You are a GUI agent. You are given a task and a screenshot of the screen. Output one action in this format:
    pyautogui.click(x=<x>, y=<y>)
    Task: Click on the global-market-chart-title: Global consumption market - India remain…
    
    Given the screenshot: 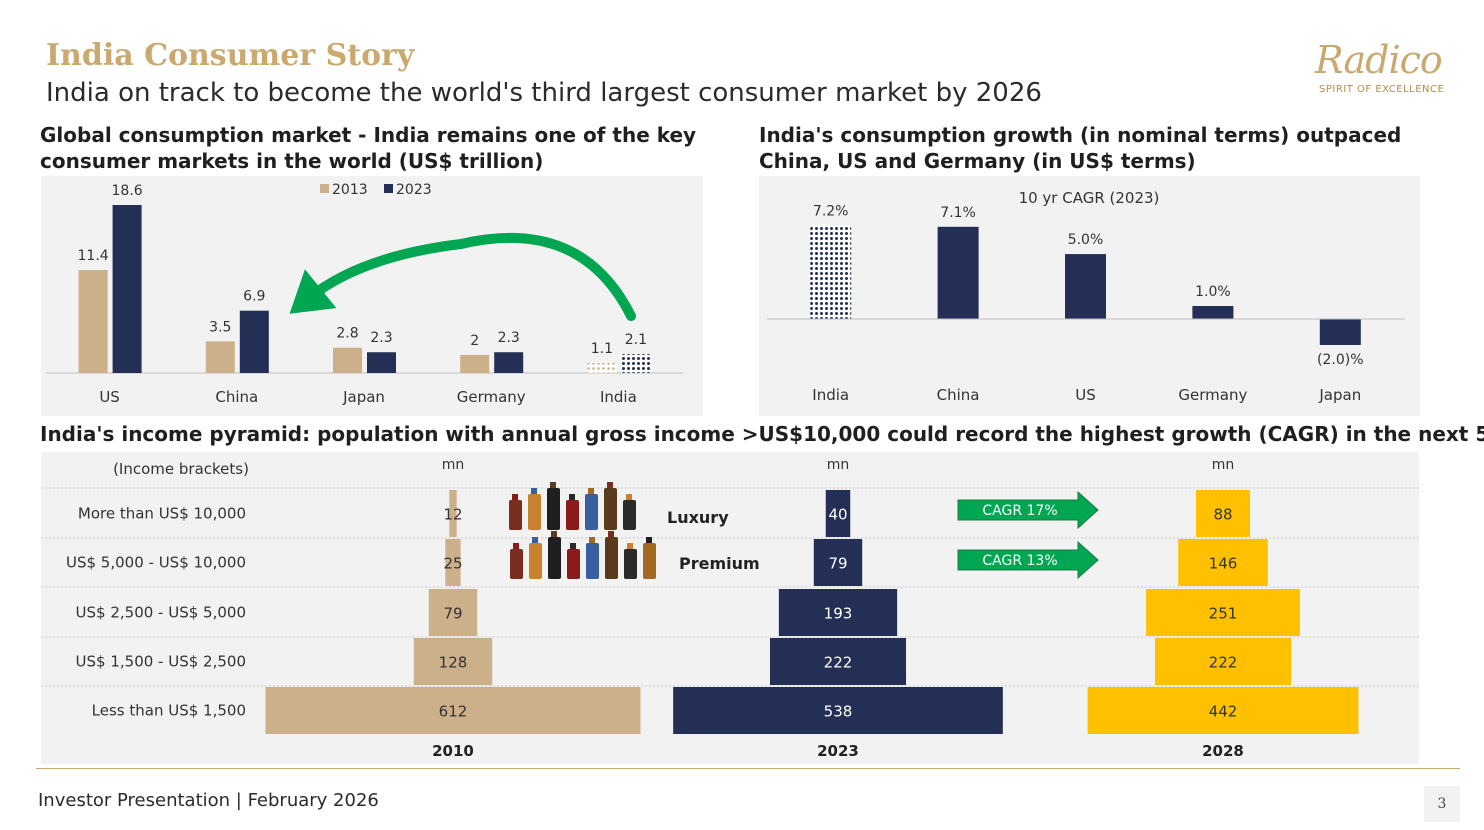 What is the action you would take?
    pyautogui.click(x=368, y=148)
    